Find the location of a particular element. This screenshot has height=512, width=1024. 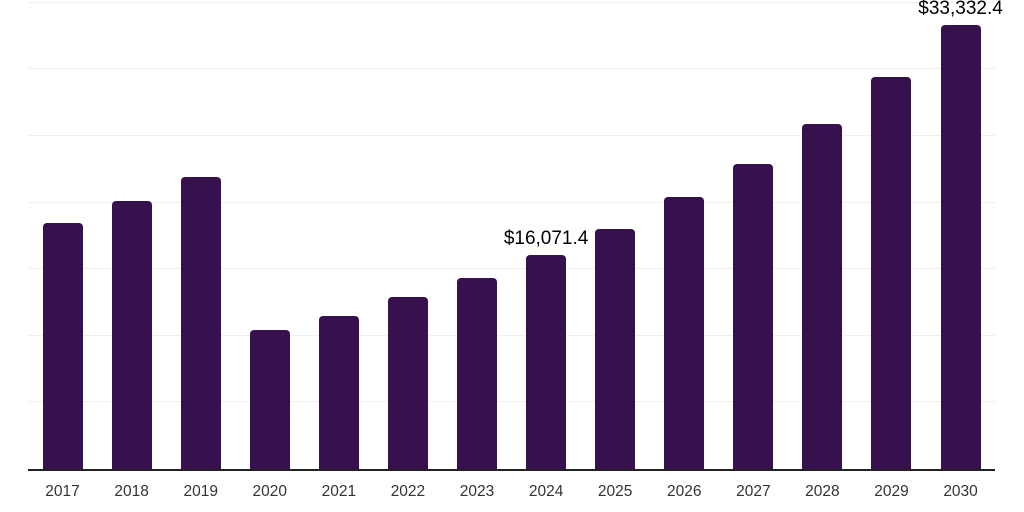

bar-slot-2029 is located at coordinates (891, 234).